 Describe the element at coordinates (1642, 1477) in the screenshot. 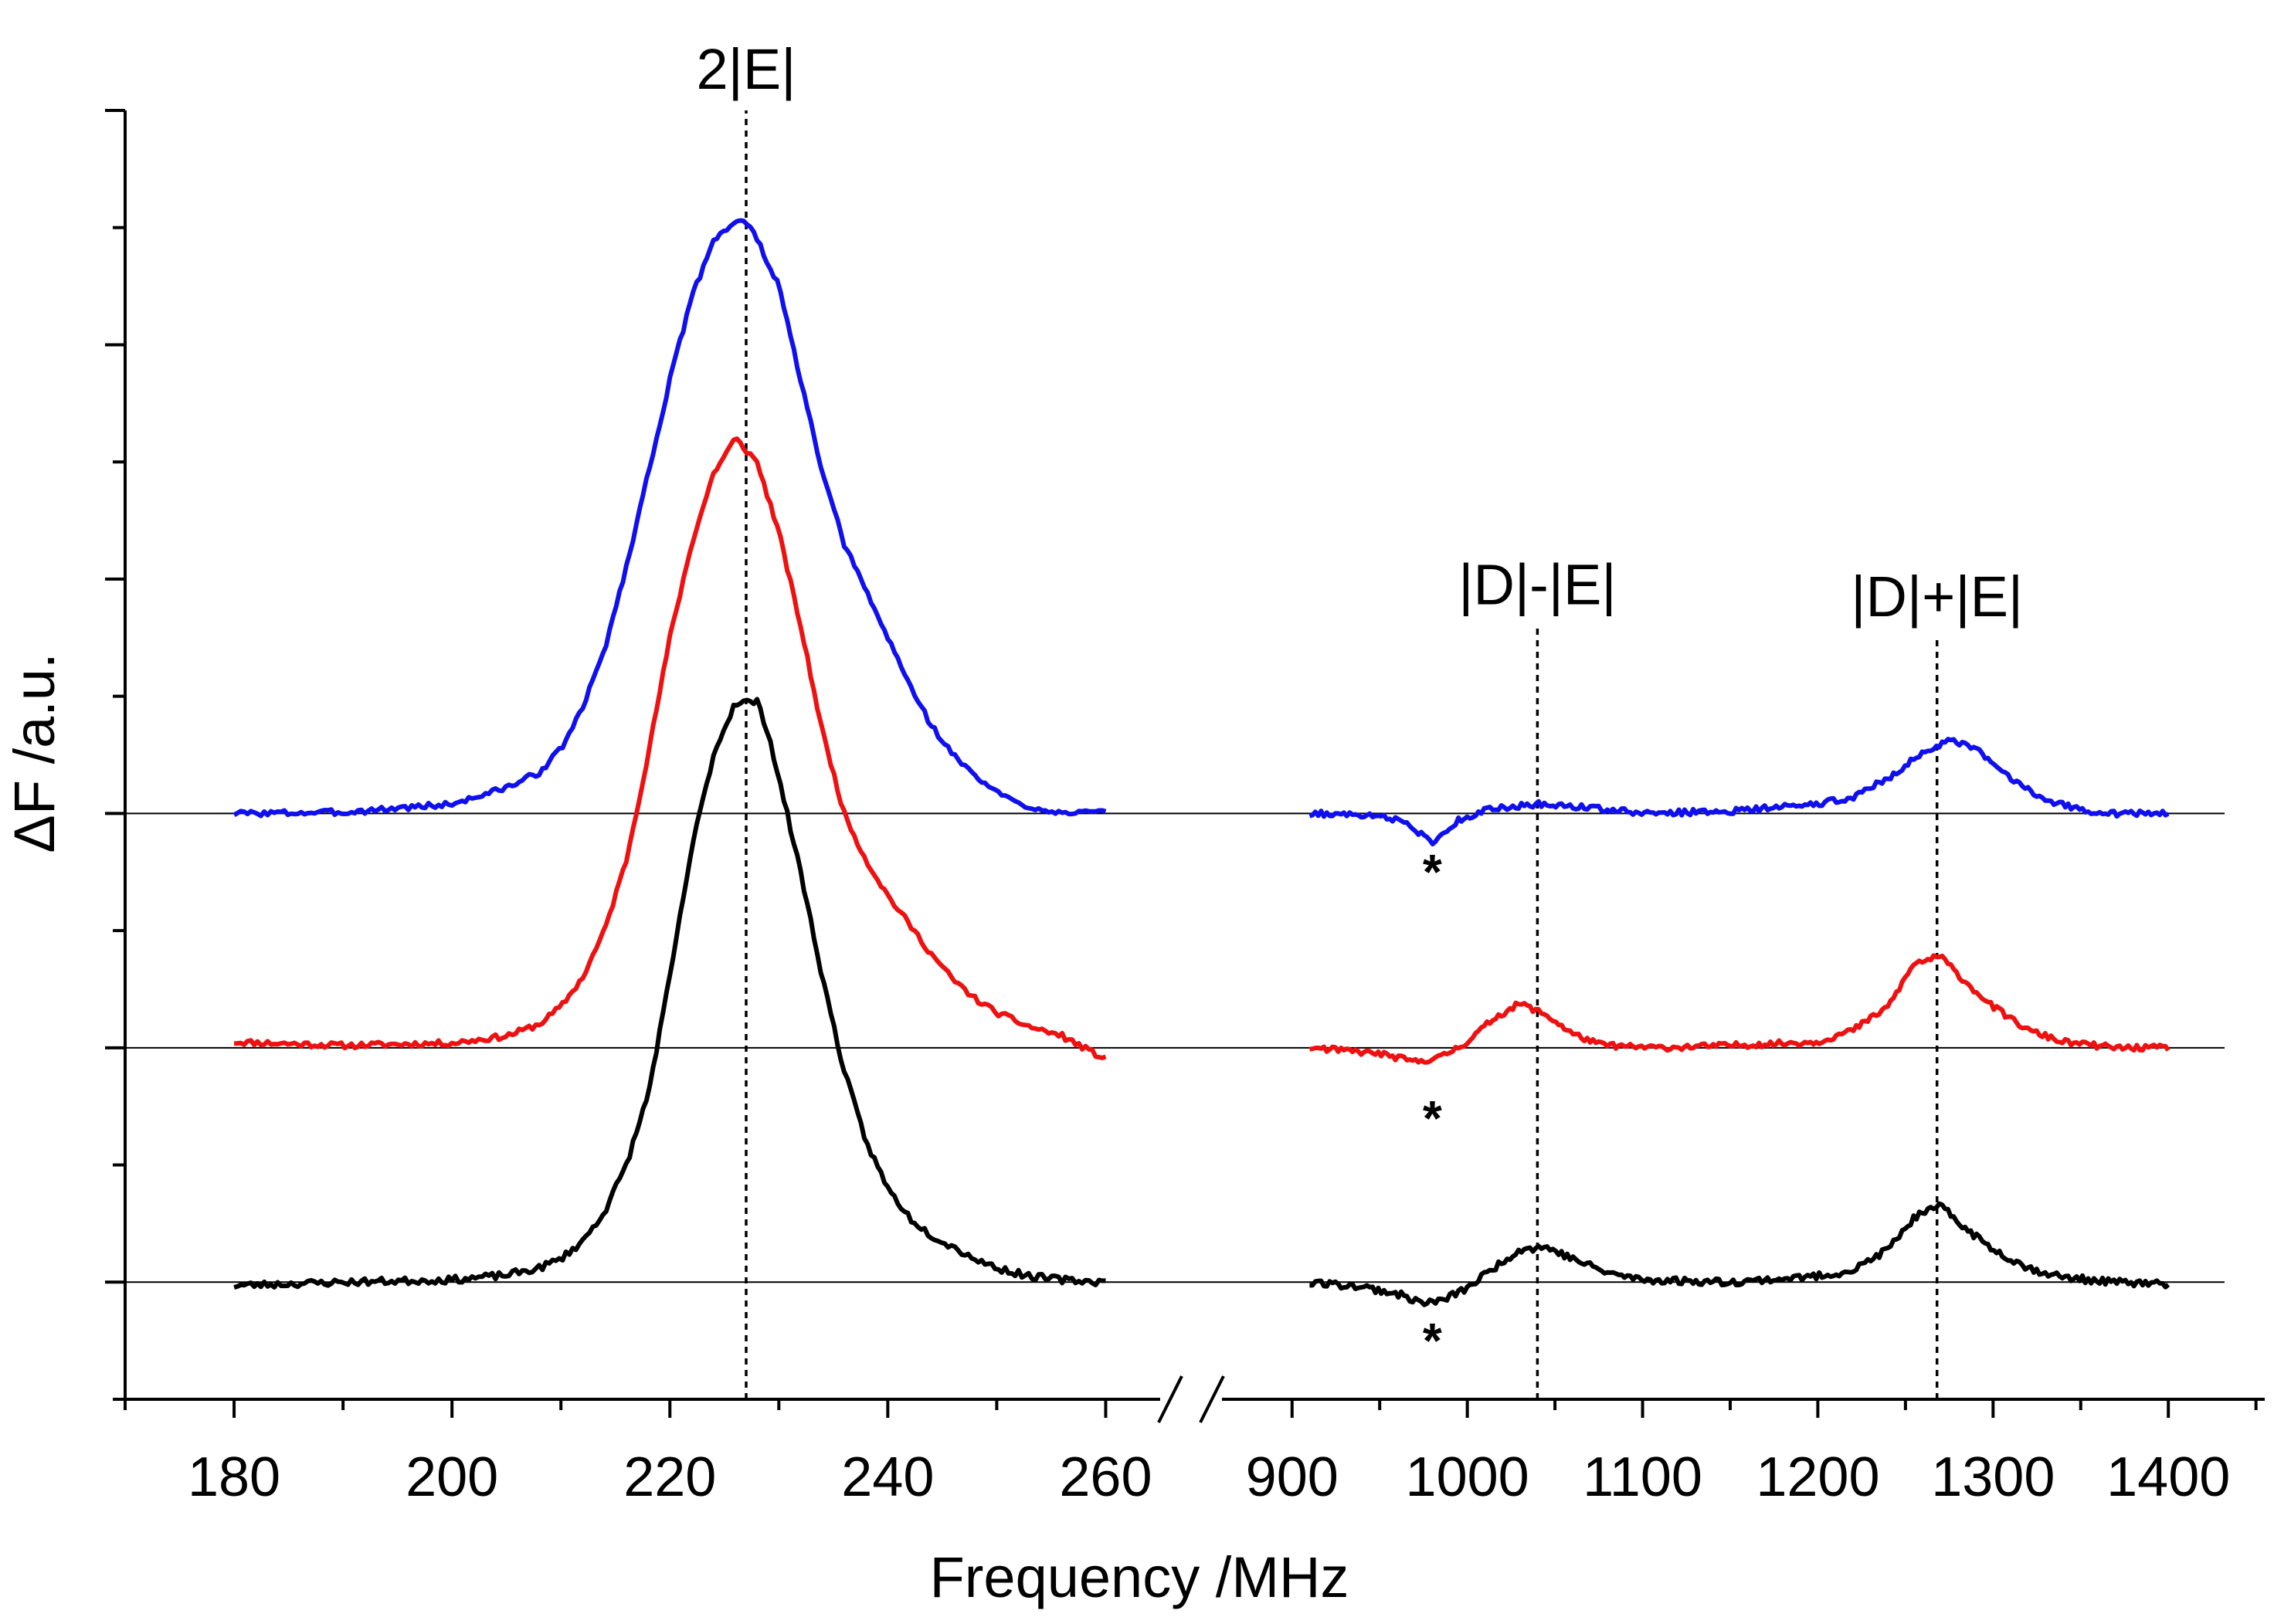

I see `x-tick-label: 1100` at that location.